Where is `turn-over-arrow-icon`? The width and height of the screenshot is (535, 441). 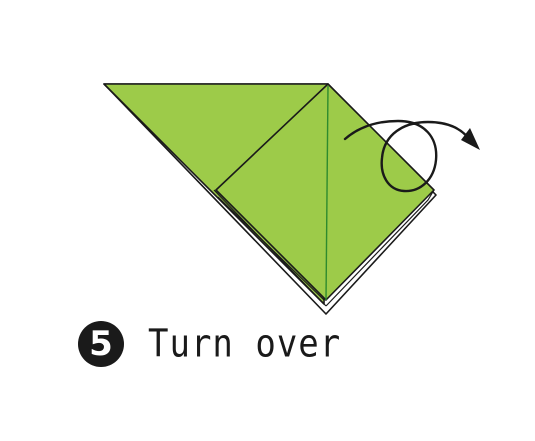
turn-over-arrow-icon is located at coordinates (411, 156).